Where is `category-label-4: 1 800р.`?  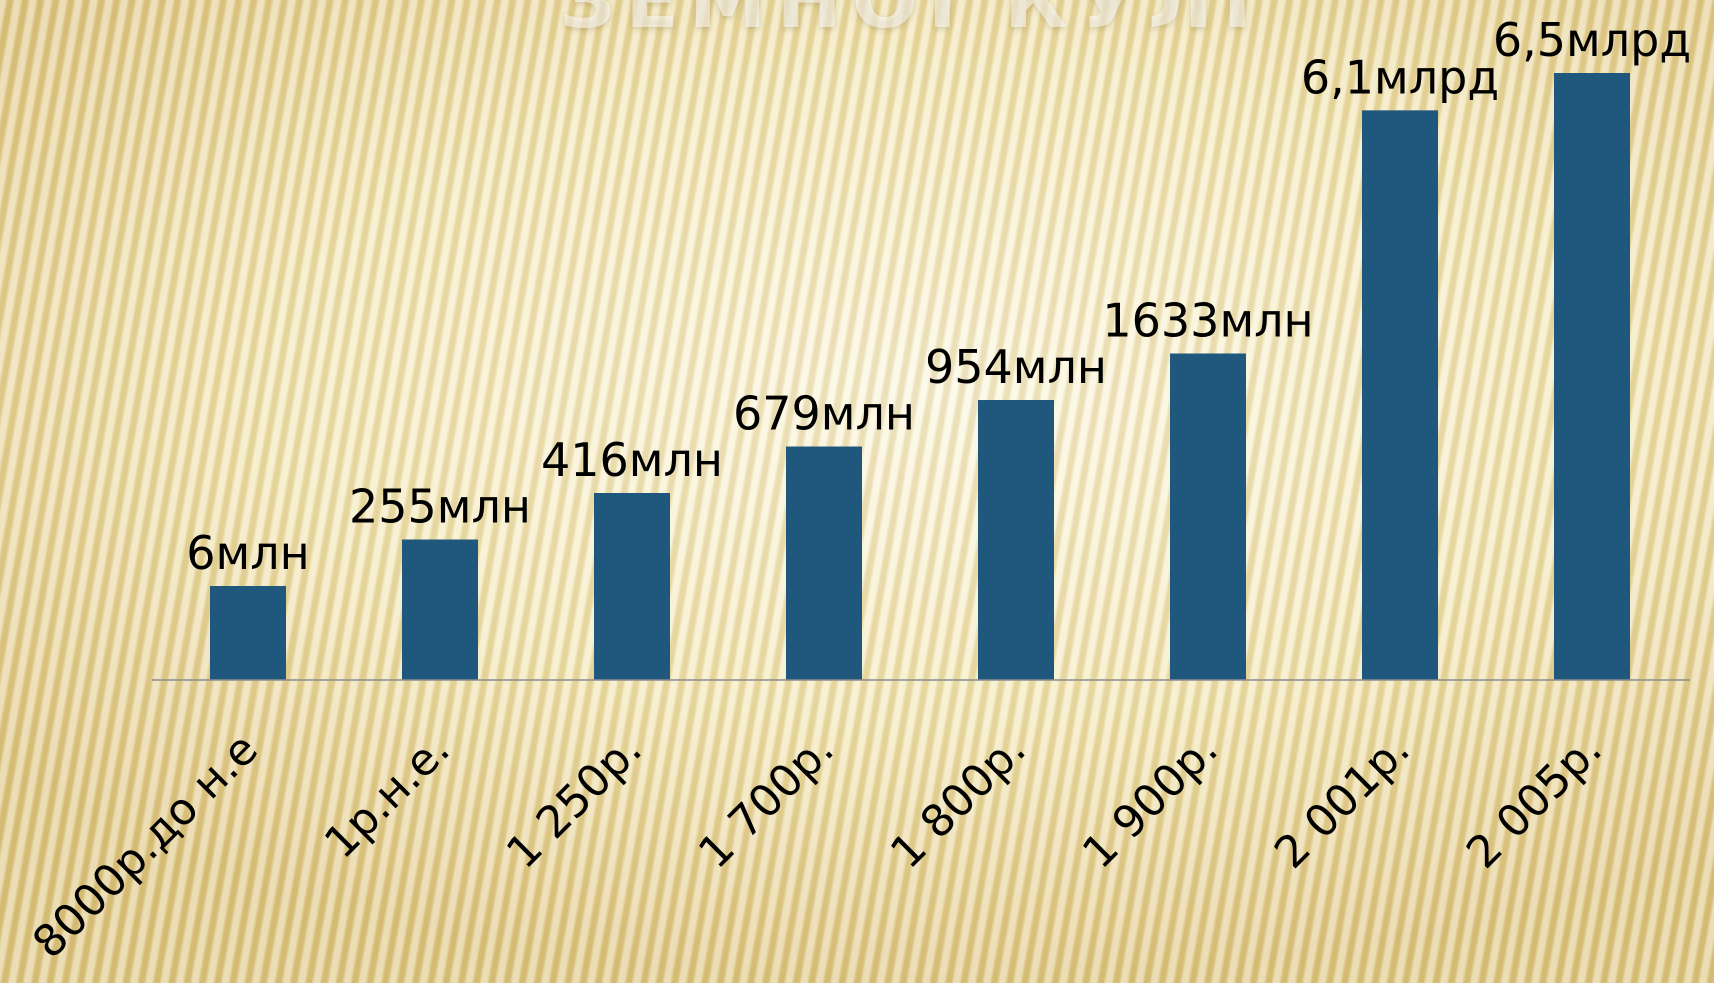
category-label-4: 1 800р. is located at coordinates (958, 801).